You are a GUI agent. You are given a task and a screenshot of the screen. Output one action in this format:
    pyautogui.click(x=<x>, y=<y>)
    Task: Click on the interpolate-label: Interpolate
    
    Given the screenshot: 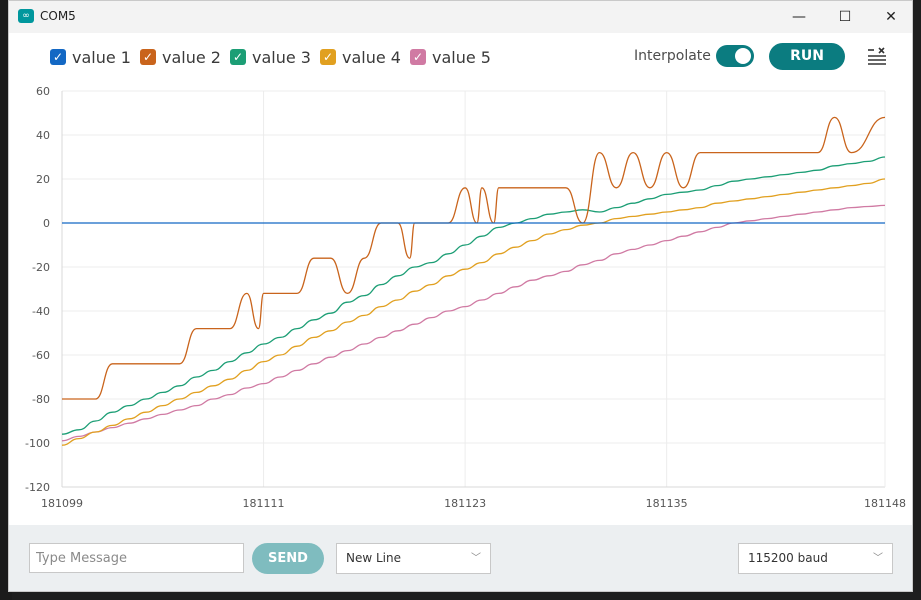 What is the action you would take?
    pyautogui.click(x=672, y=56)
    